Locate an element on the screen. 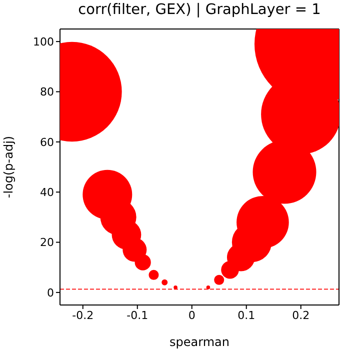 This screenshot has width=347, height=354. x-tick-label: 0 is located at coordinates (192, 315).